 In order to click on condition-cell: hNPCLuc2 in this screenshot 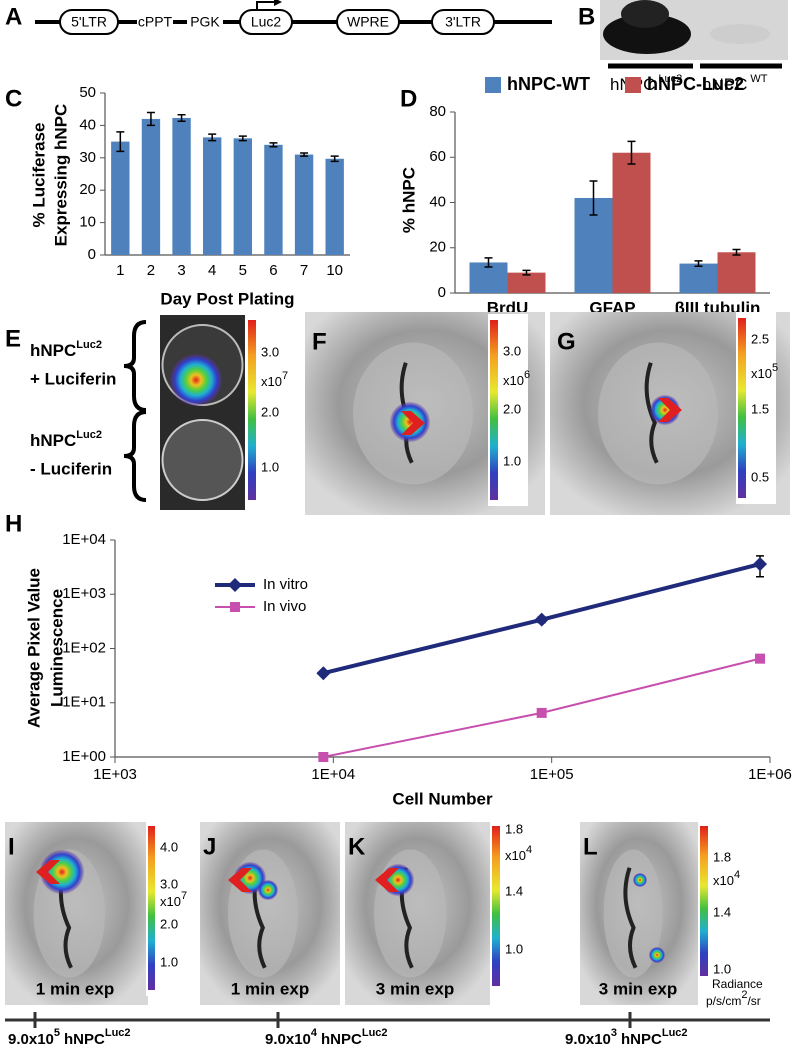, I will do `click(66, 440)`.